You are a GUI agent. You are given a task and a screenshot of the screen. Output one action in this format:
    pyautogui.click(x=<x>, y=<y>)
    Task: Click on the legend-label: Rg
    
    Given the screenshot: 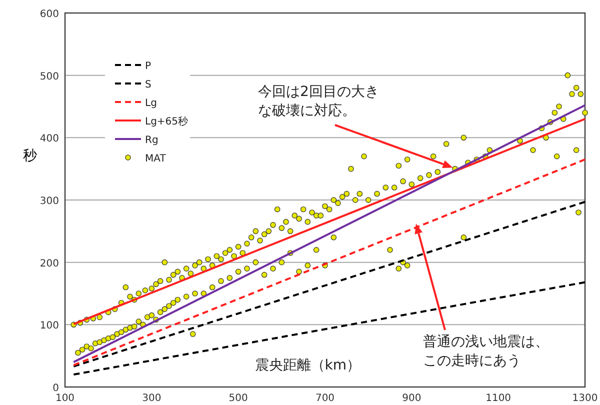 What is the action you would take?
    pyautogui.click(x=151, y=140)
    